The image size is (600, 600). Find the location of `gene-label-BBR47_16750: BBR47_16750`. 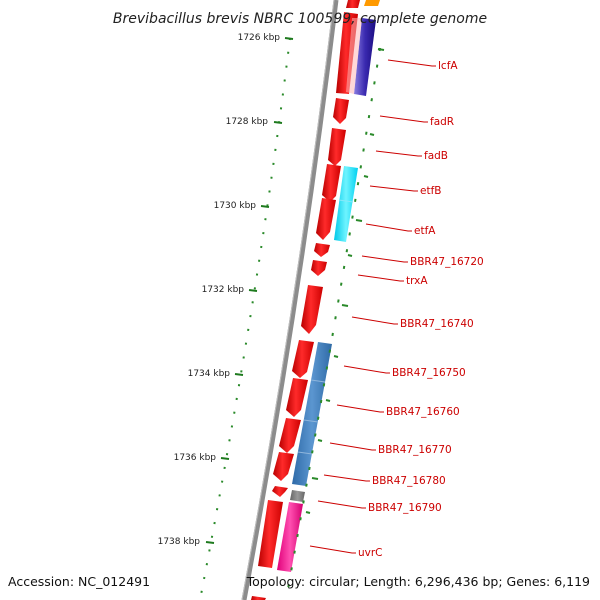

gene-label-BBR47_16750: BBR47_16750 is located at coordinates (429, 373).